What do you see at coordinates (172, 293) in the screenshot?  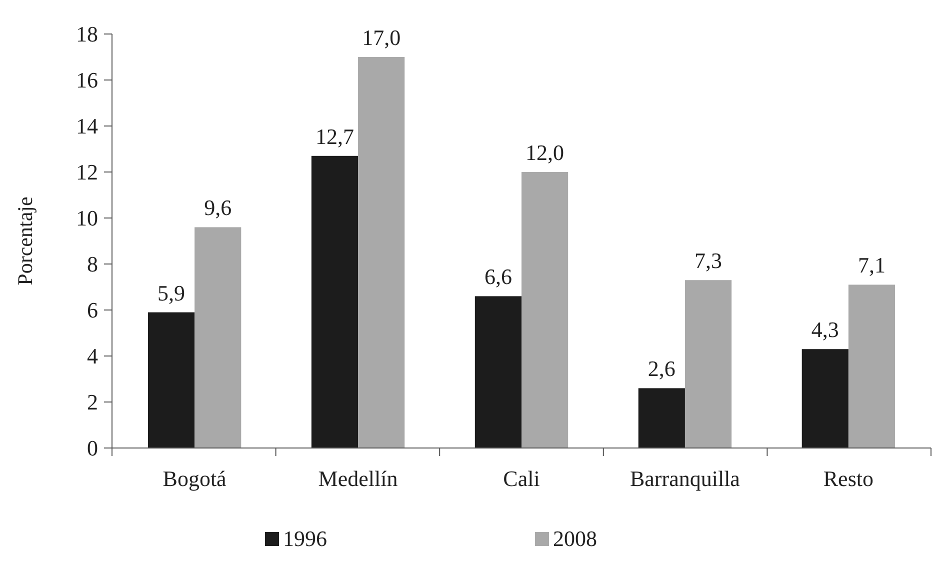 I see `data-label: 5,9` at bounding box center [172, 293].